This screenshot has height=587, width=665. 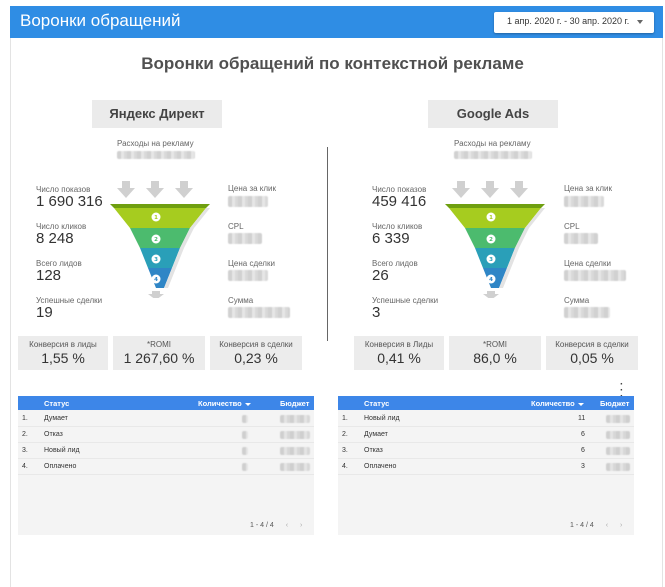 What do you see at coordinates (399, 353) in the screenshot?
I see `kpi-lead-conversion: Конверсия в Лиды 0,41 %` at bounding box center [399, 353].